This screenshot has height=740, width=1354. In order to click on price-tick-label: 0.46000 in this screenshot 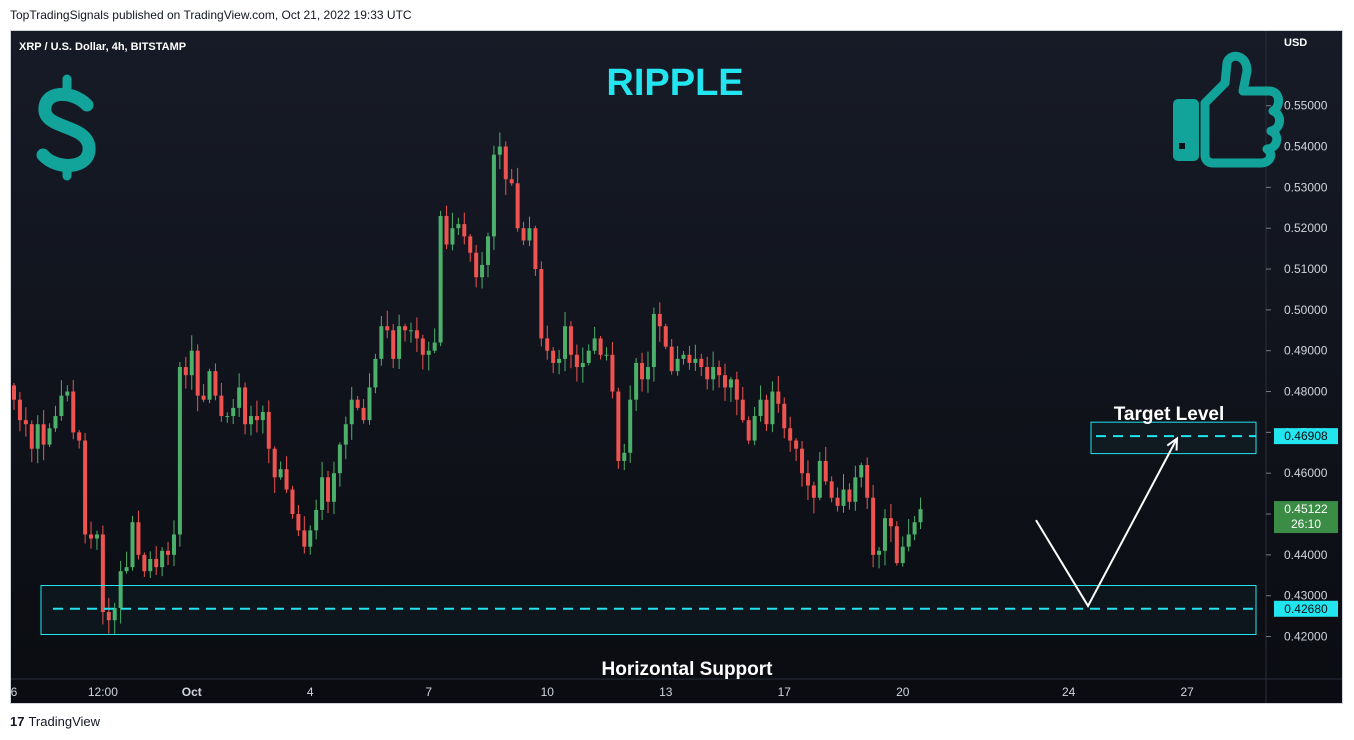, I will do `click(1306, 473)`.